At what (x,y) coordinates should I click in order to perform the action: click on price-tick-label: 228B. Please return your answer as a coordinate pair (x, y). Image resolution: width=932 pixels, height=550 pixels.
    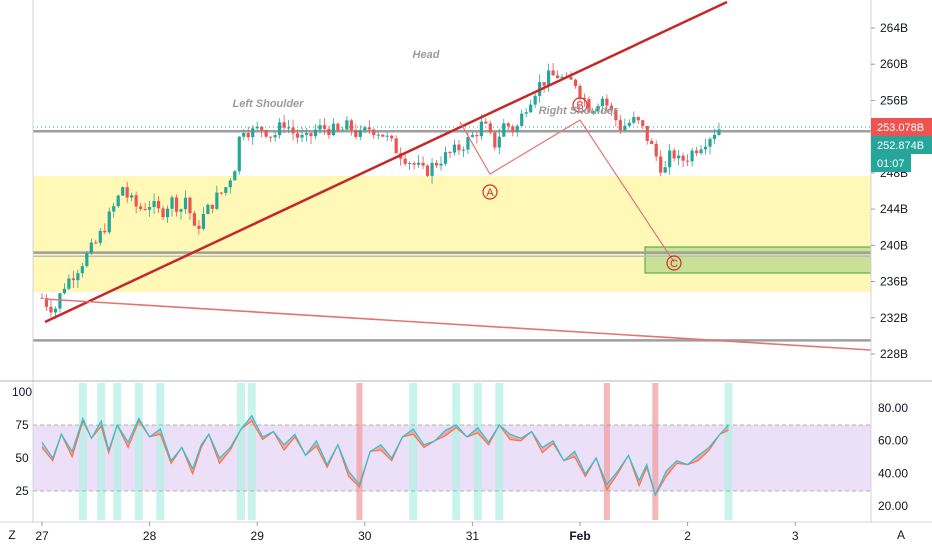
    Looking at the image, I should click on (894, 354).